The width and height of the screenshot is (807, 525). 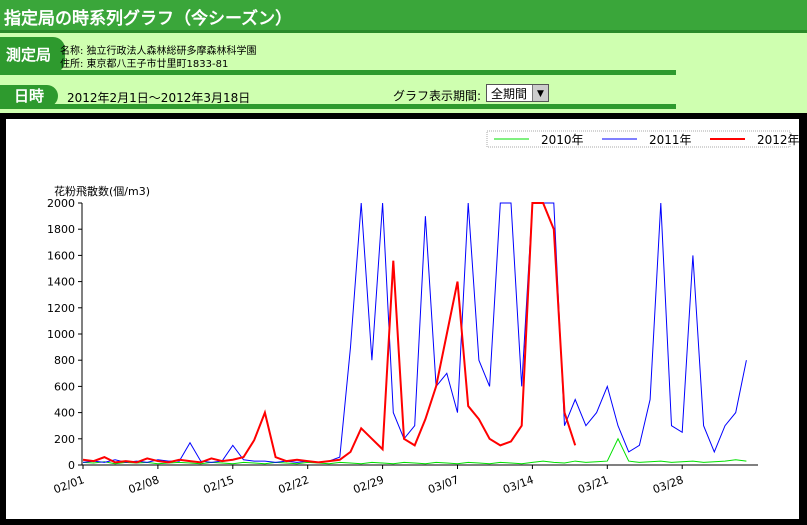 What do you see at coordinates (102, 191) in the screenshot?
I see `y-axis-label: 花粉飛散数(個/m3)` at bounding box center [102, 191].